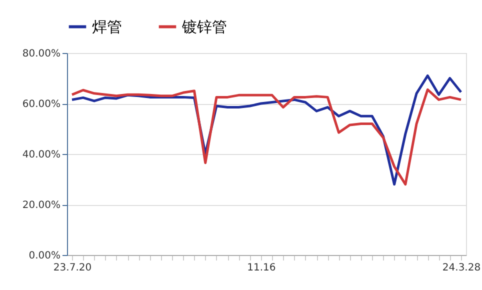  Describe the element at coordinates (41, 54) in the screenshot. I see `y-tick-label: 80.00%` at that location.